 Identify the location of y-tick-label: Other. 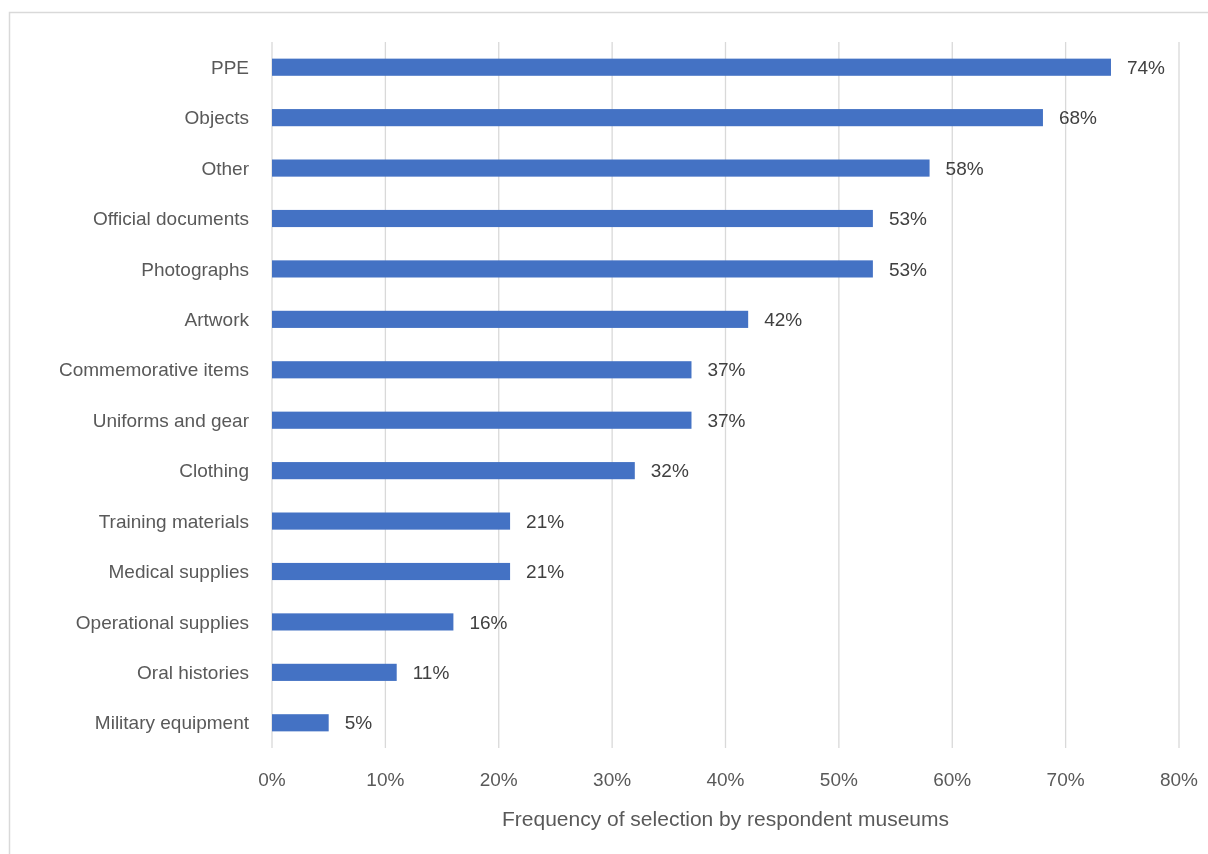
(225, 168).